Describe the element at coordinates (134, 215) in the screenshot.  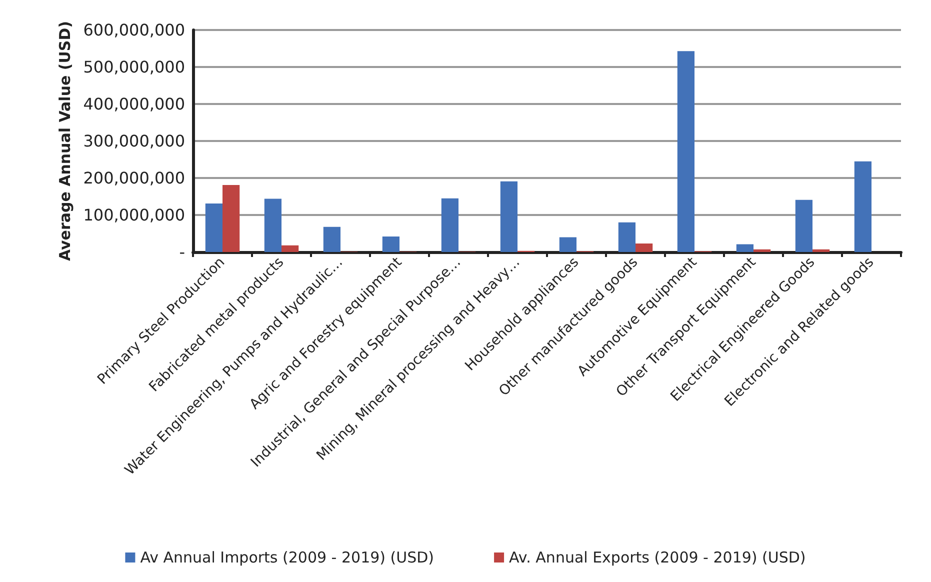
I see `y-tick-label: 100,000,000` at that location.